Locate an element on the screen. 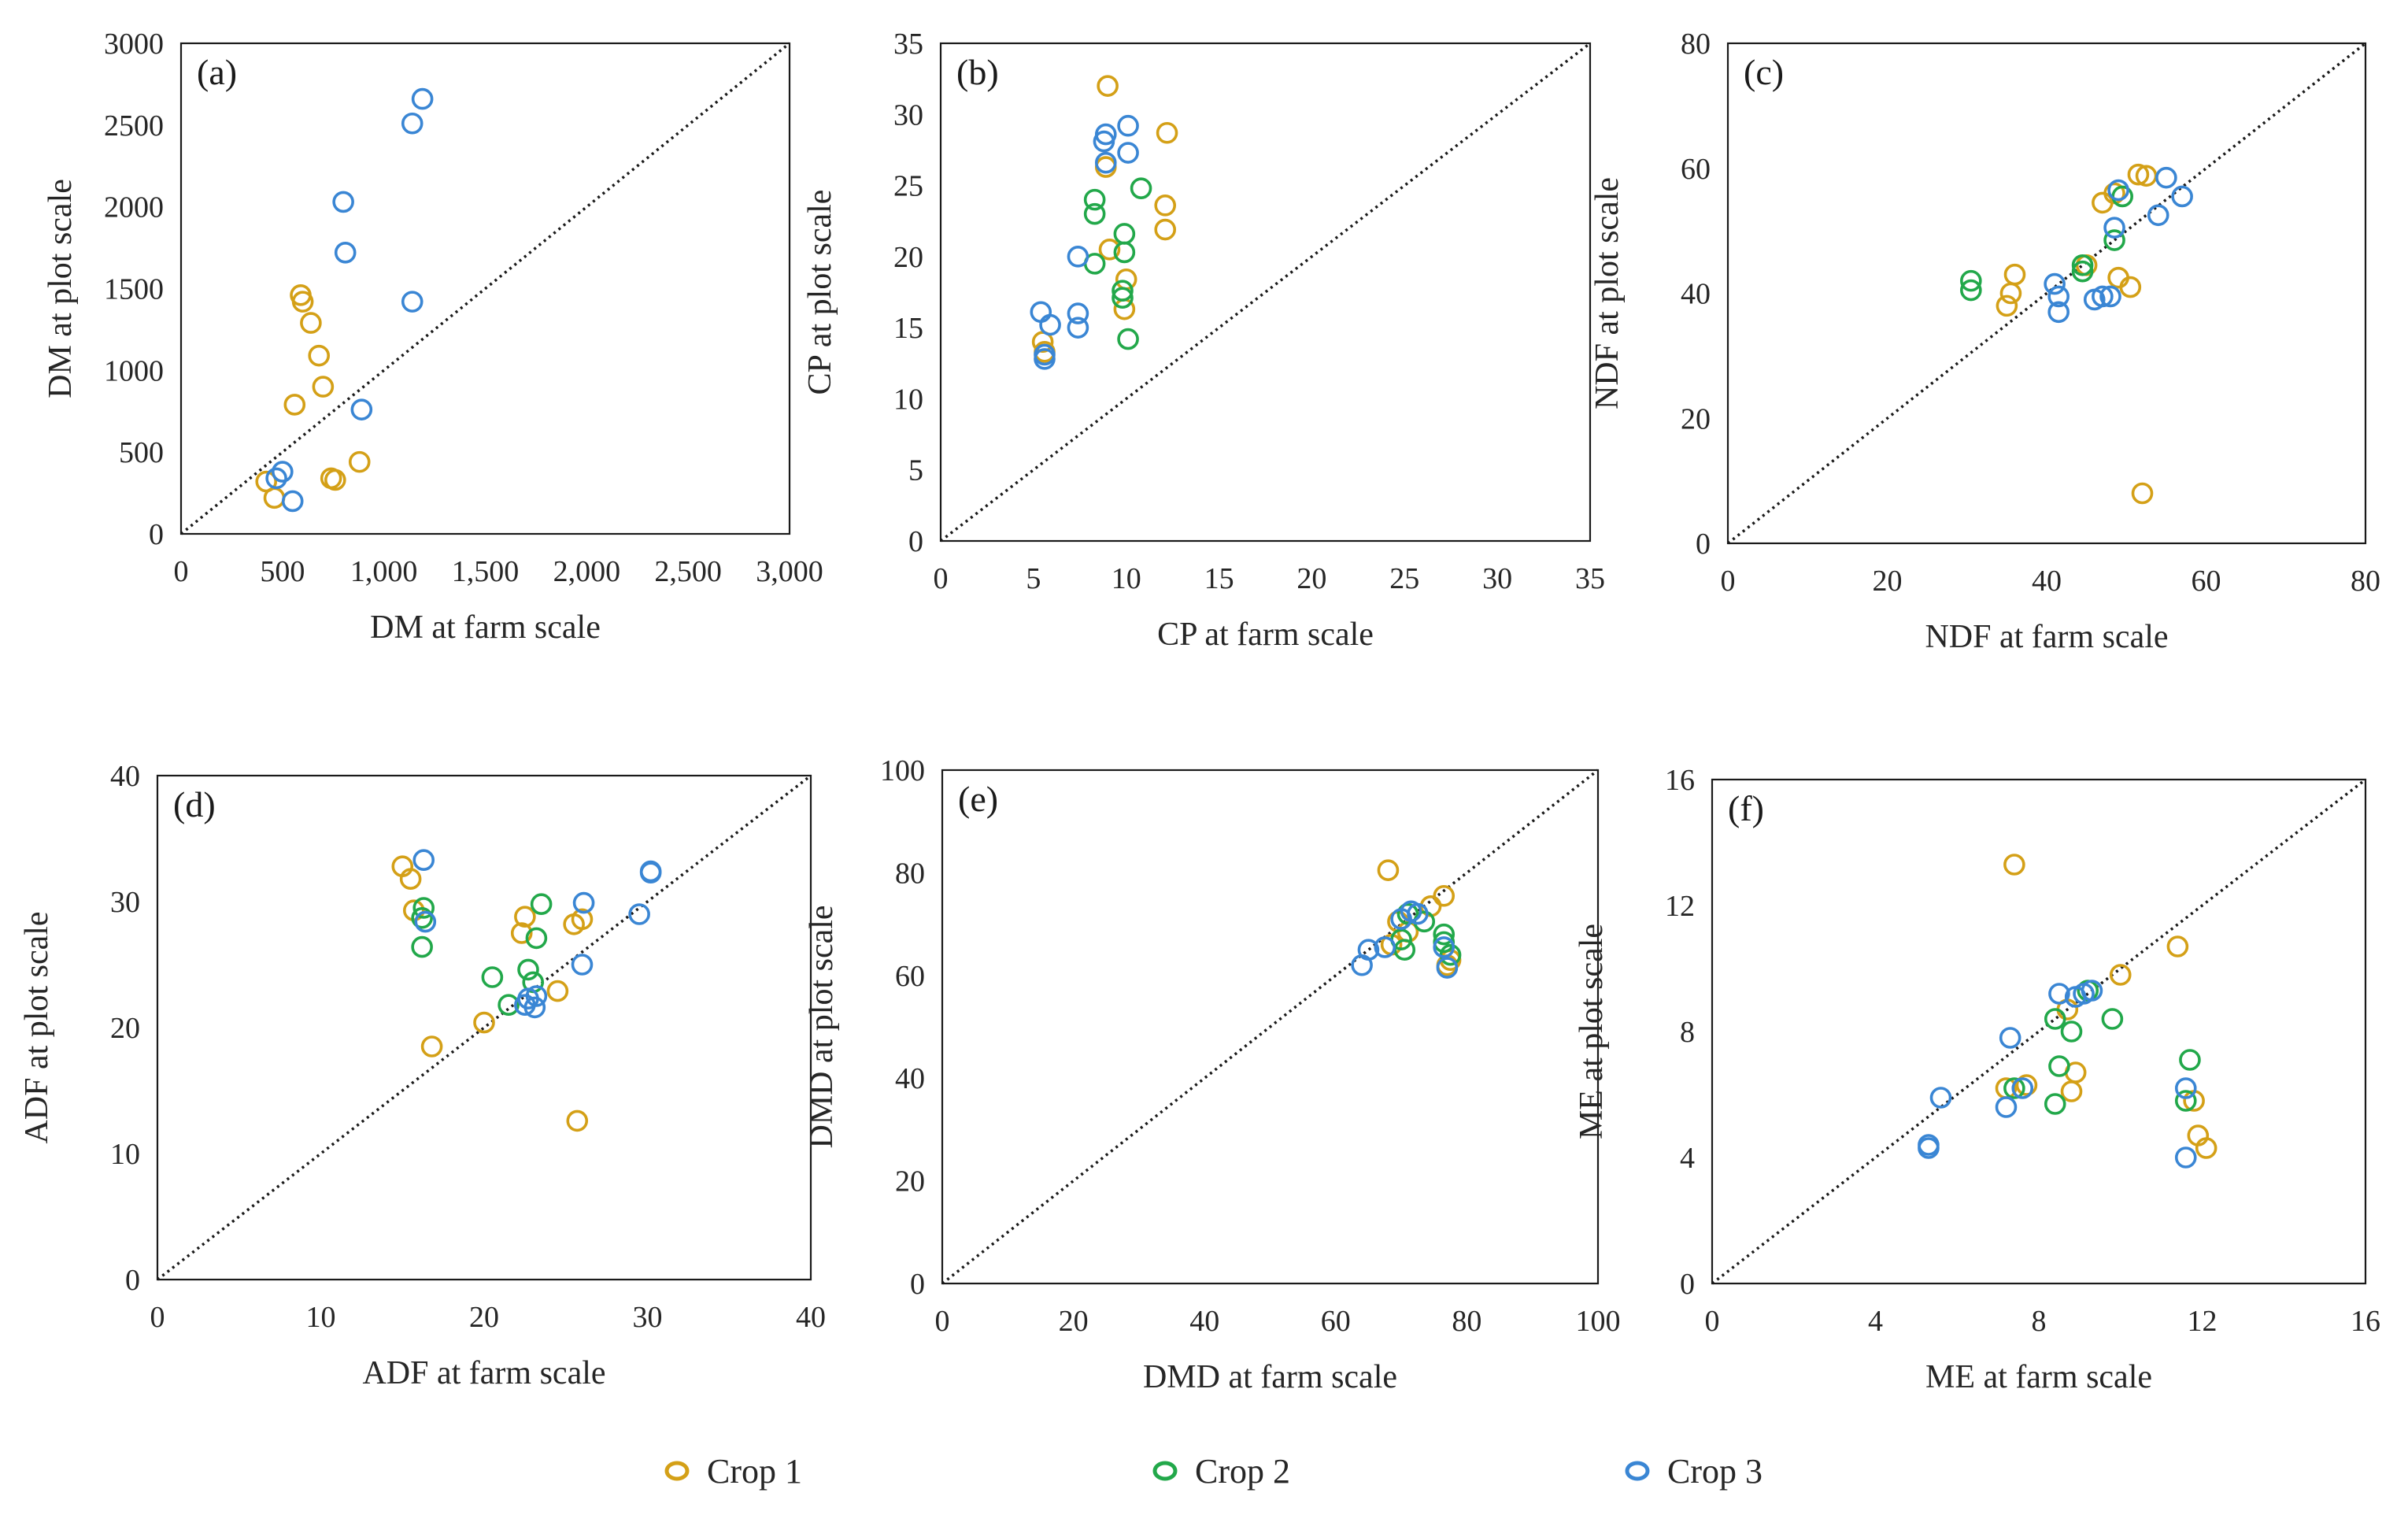 The height and width of the screenshot is (1515, 2408). y-tick-label: 35 is located at coordinates (908, 45).